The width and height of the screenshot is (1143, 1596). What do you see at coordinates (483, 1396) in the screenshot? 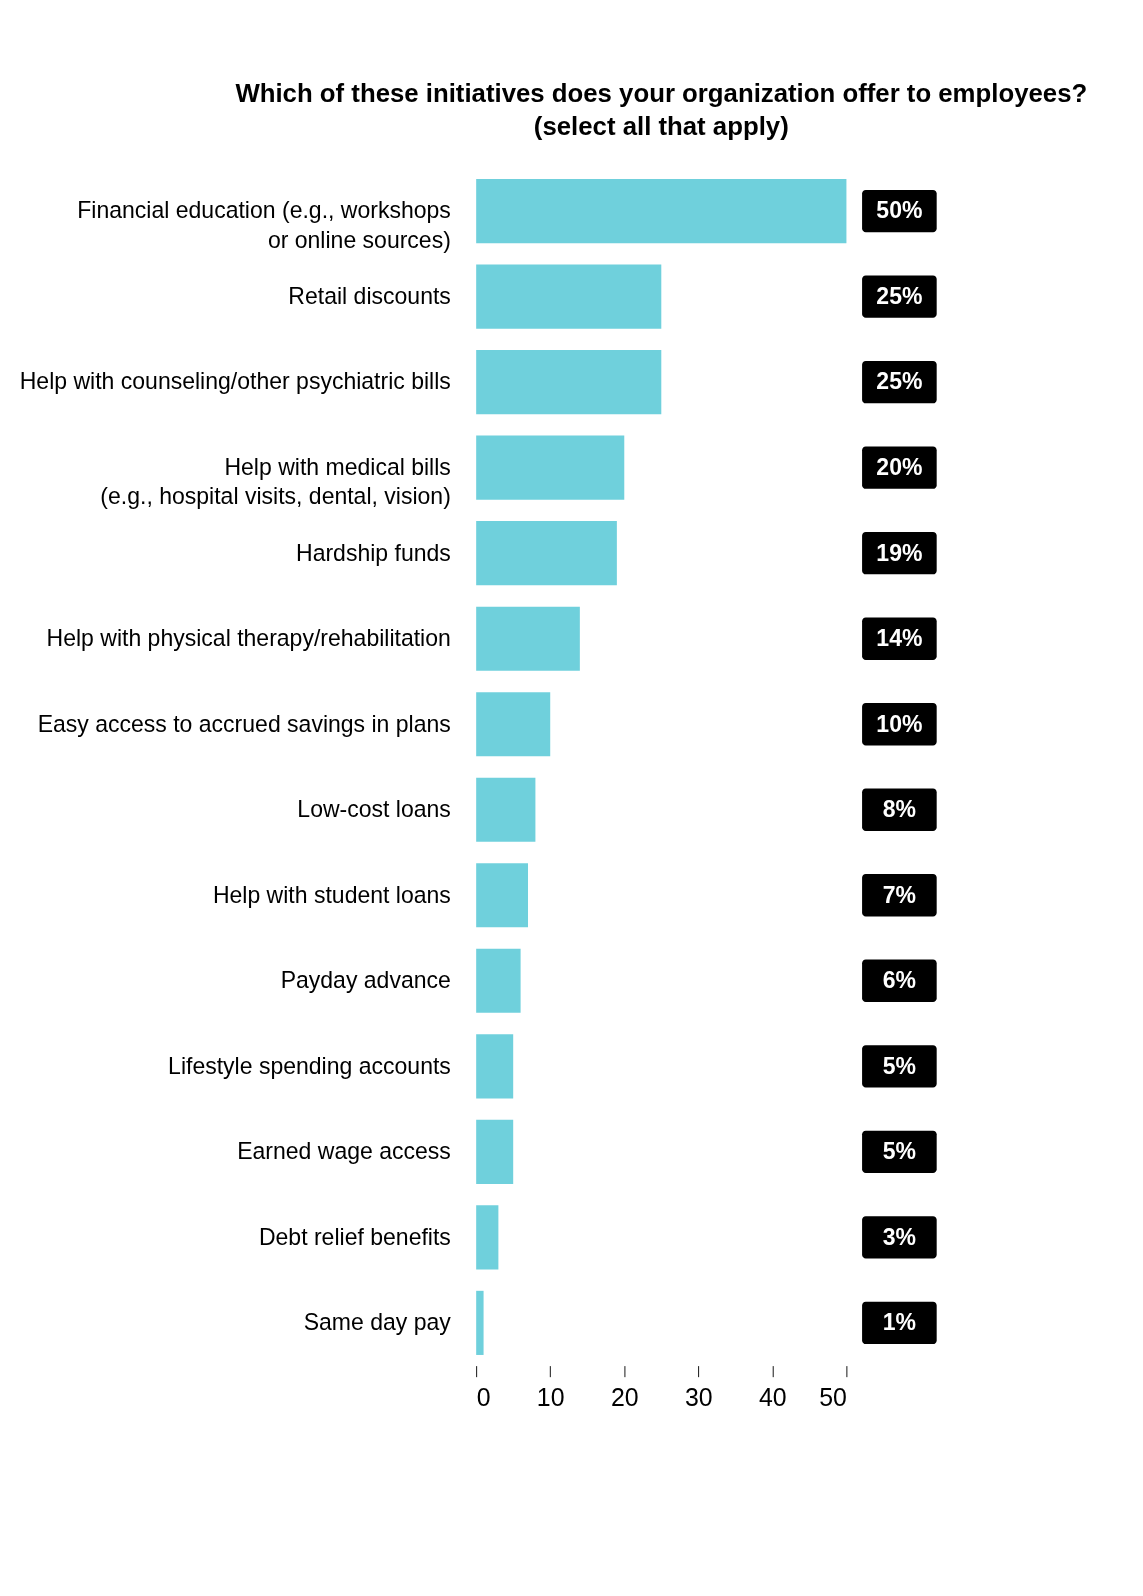
I see `x-tick-label: 0` at bounding box center [483, 1396].